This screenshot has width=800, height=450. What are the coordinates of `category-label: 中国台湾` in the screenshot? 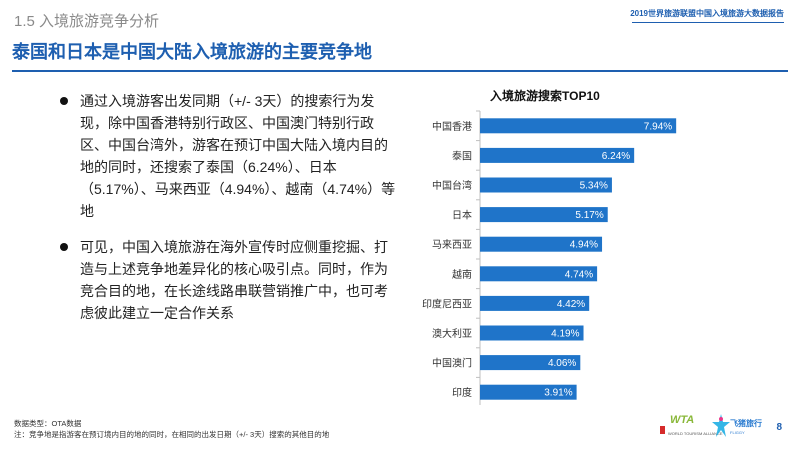 It's located at (452, 185).